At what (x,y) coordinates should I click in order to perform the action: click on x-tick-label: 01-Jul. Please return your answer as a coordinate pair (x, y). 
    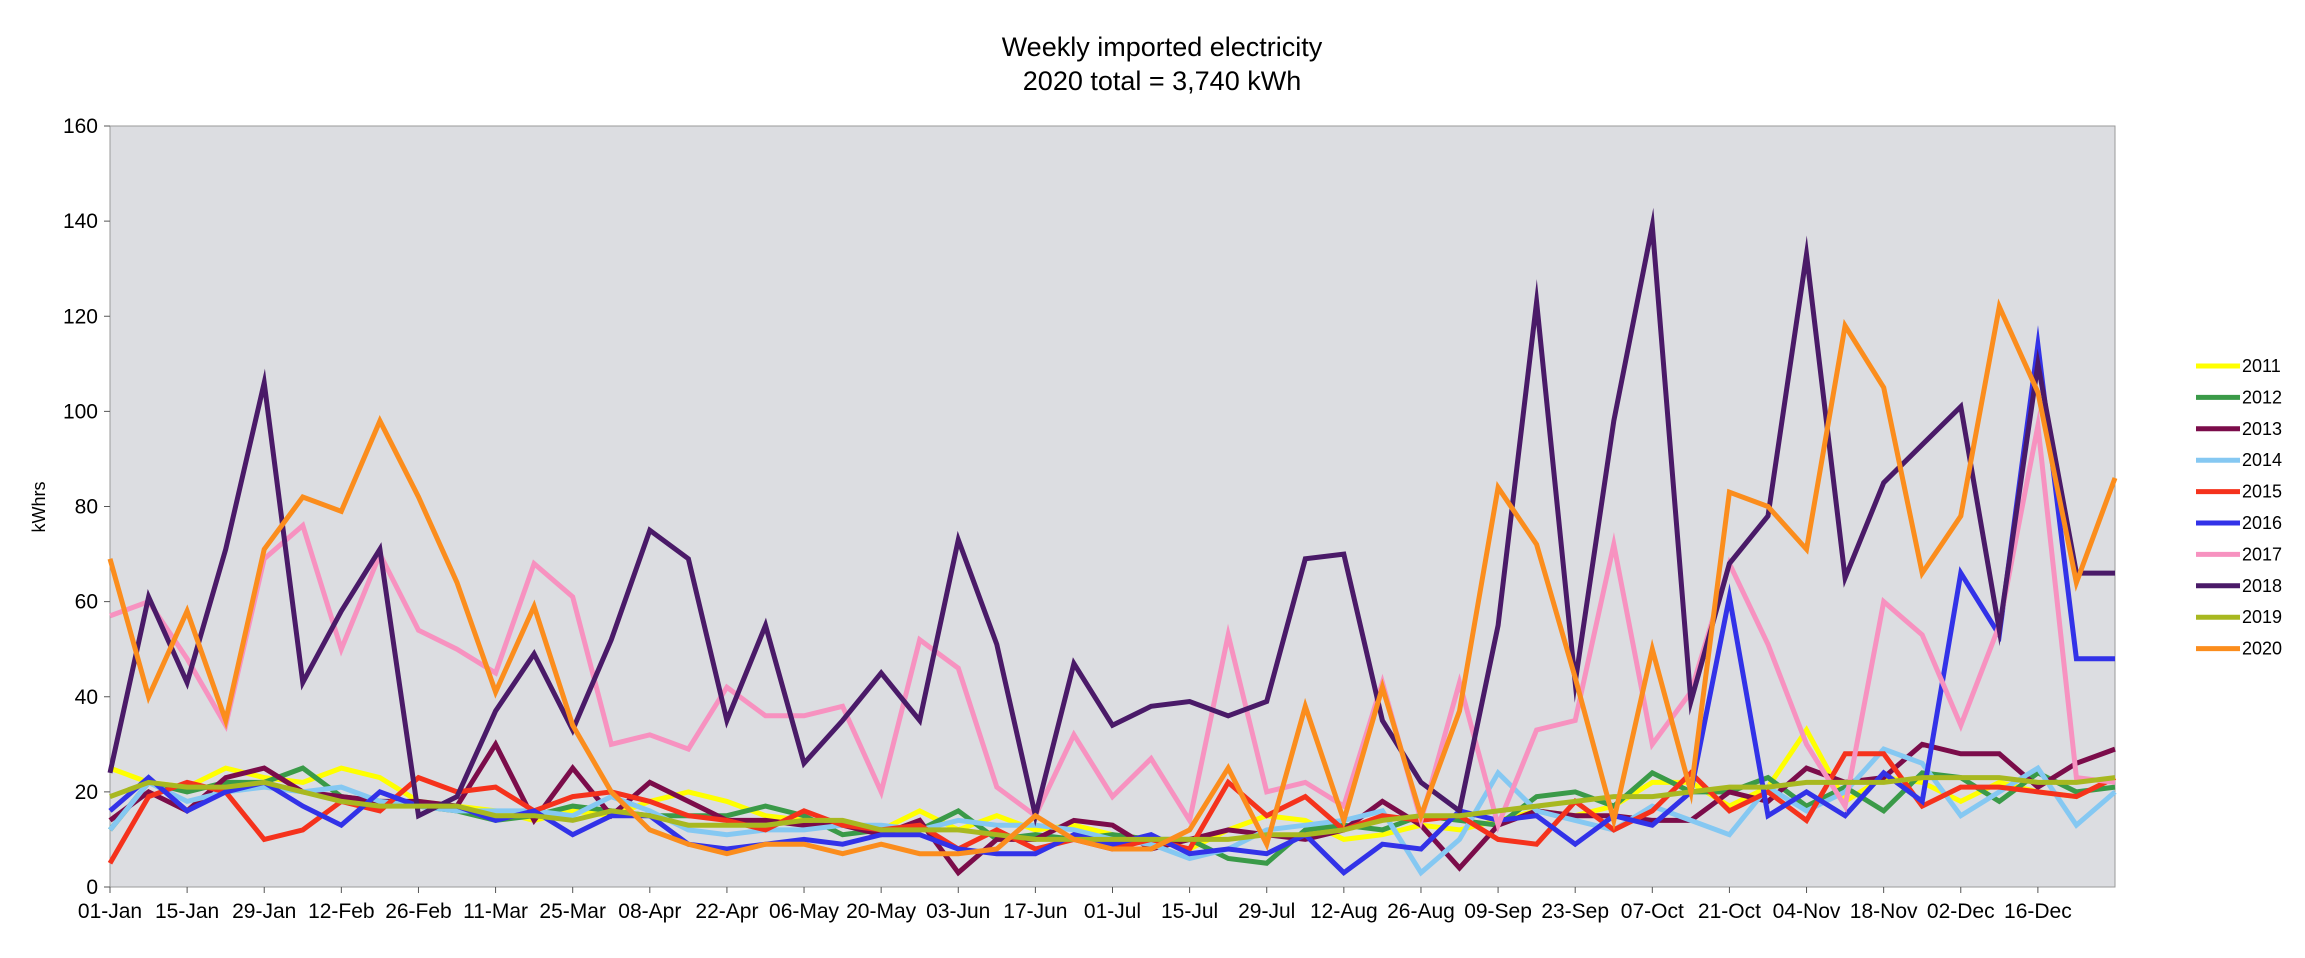
    Looking at the image, I should click on (1112, 911).